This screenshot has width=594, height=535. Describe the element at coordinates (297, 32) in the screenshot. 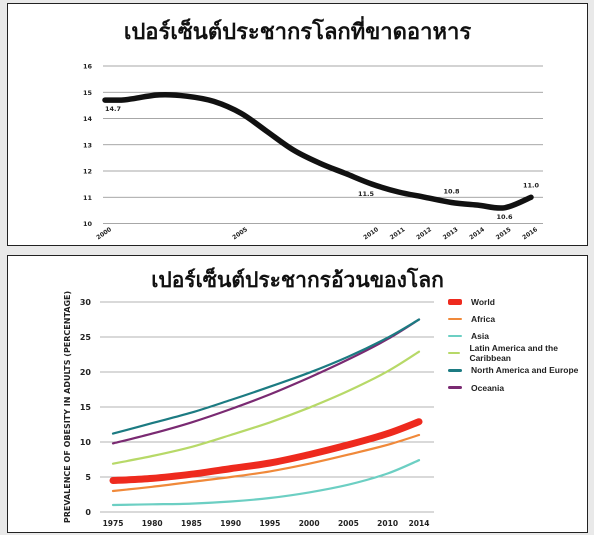

I see `undernourishment-chart-title: เปอร์เซ็นต์ประชากรโลกที่ขาดอาหาร` at that location.